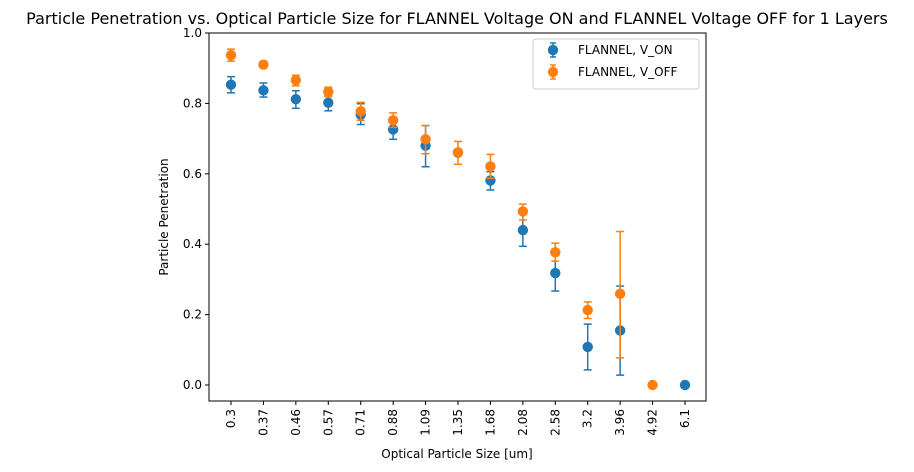  I want to click on x-tick-label: 3.2, so click(588, 418).